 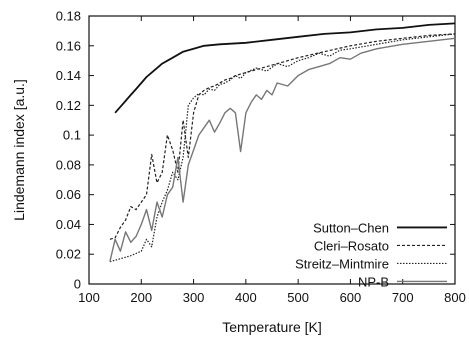 What do you see at coordinates (77, 284) in the screenshot?
I see `y-tick-label: 0` at bounding box center [77, 284].